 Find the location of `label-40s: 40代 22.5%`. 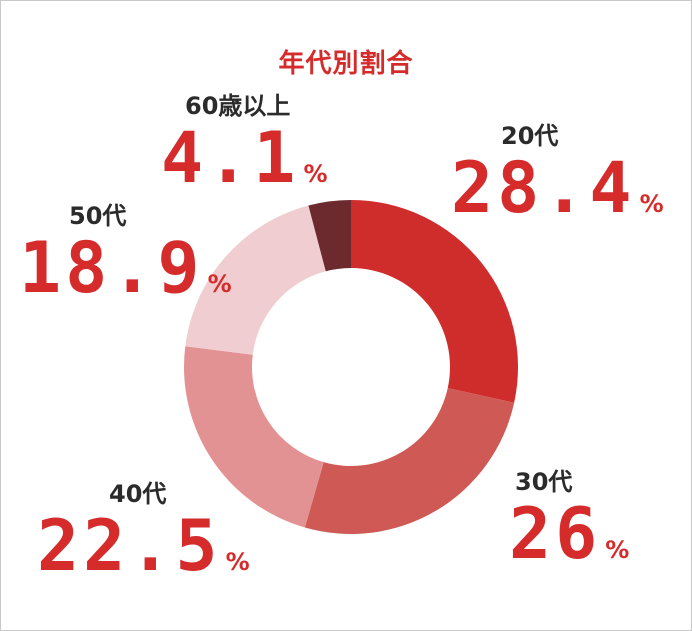

label-40s: 40代 22.5% is located at coordinates (143, 531).